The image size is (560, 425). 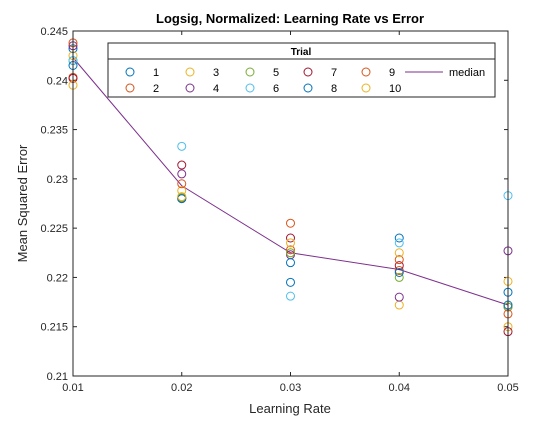 What do you see at coordinates (399, 388) in the screenshot?
I see `x-tick-label: 0.04` at bounding box center [399, 388].